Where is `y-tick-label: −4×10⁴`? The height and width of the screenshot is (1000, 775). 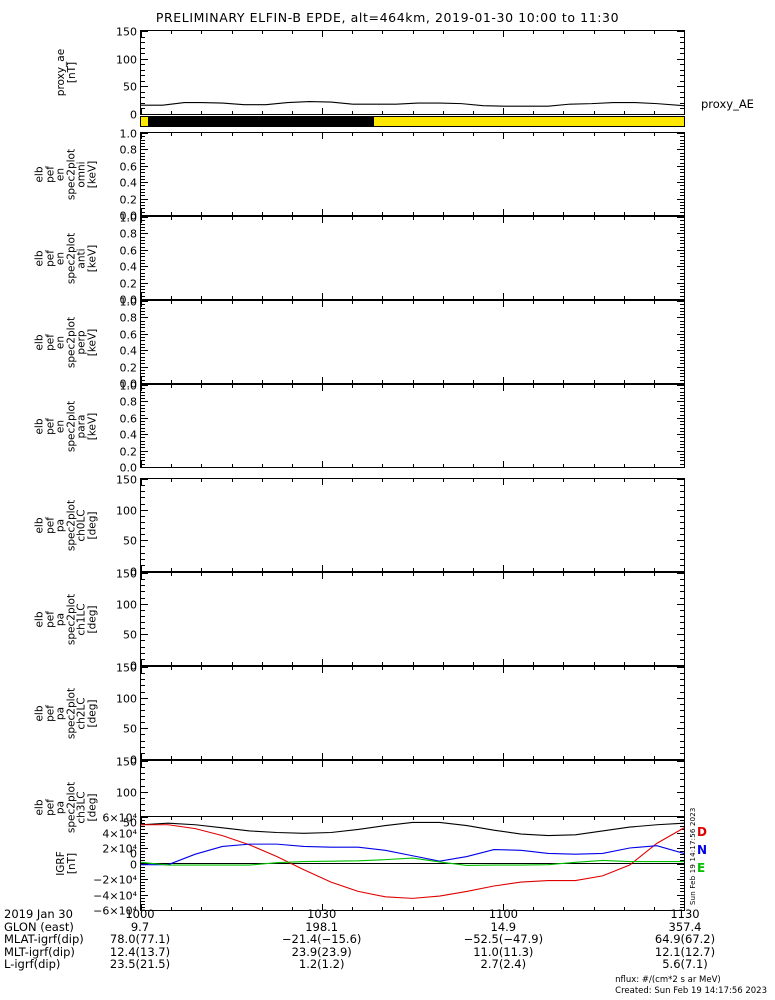
y-tick-label: −4×10⁴ is located at coordinates (115, 895).